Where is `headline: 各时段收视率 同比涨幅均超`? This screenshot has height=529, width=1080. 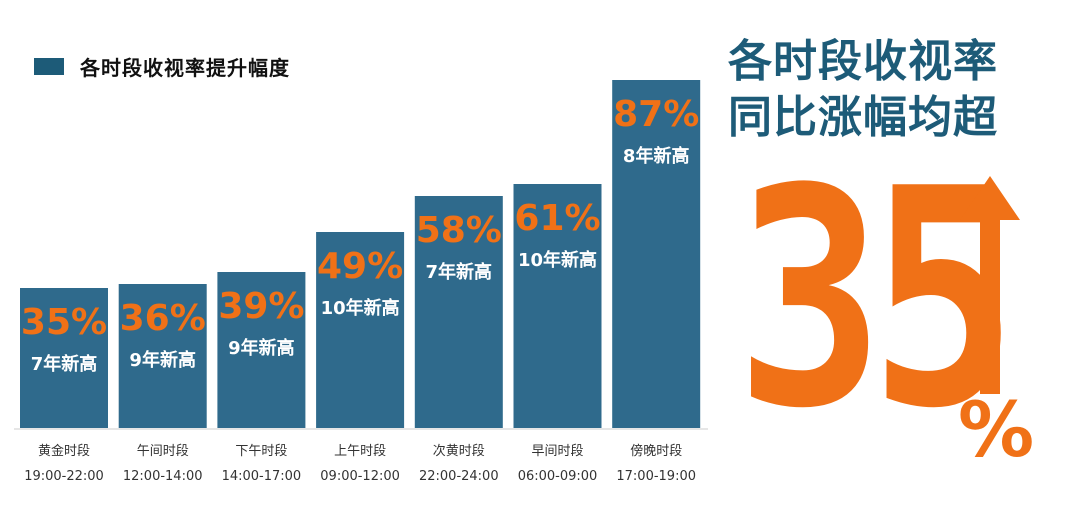 headline: 各时段收视率 同比涨幅均超 is located at coordinates (898, 90).